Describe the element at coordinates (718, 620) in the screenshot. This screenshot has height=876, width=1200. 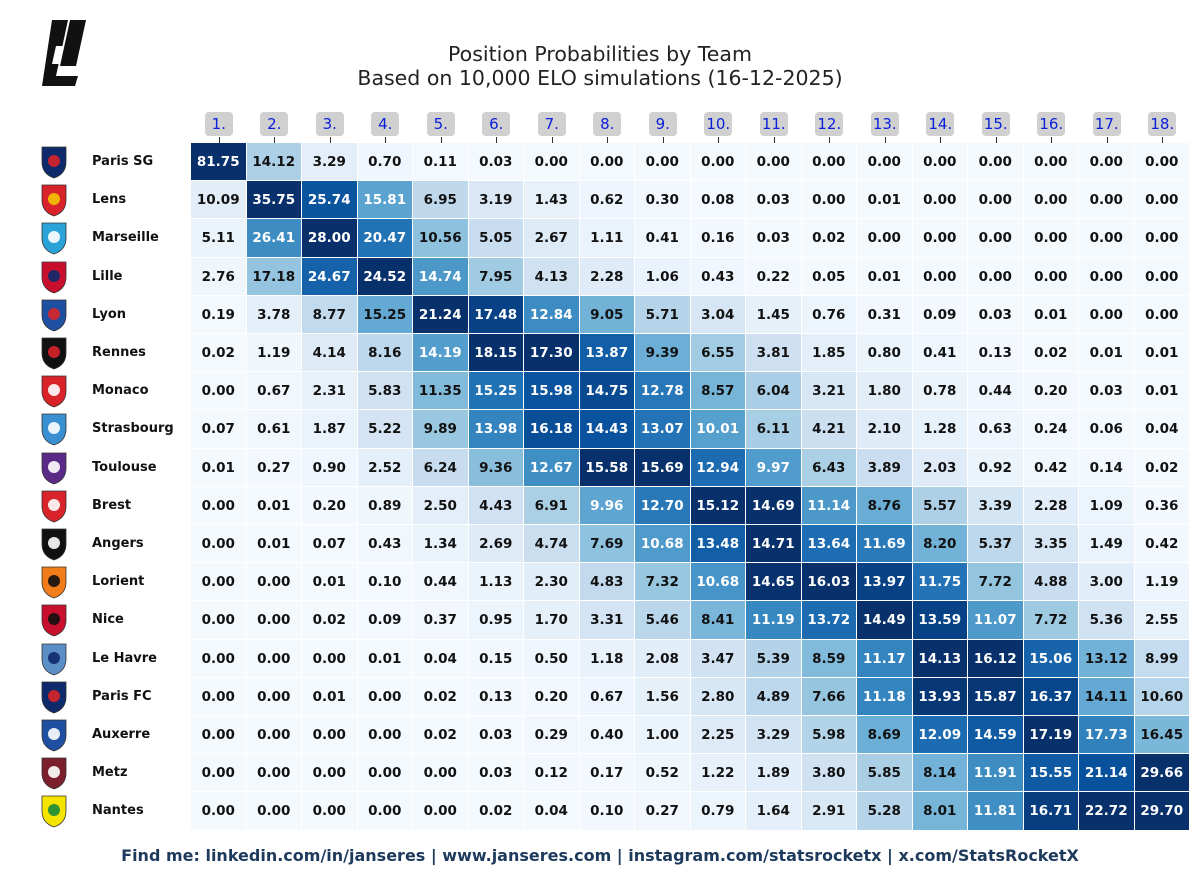
I see `heatmap-cell: 8.41` at that location.